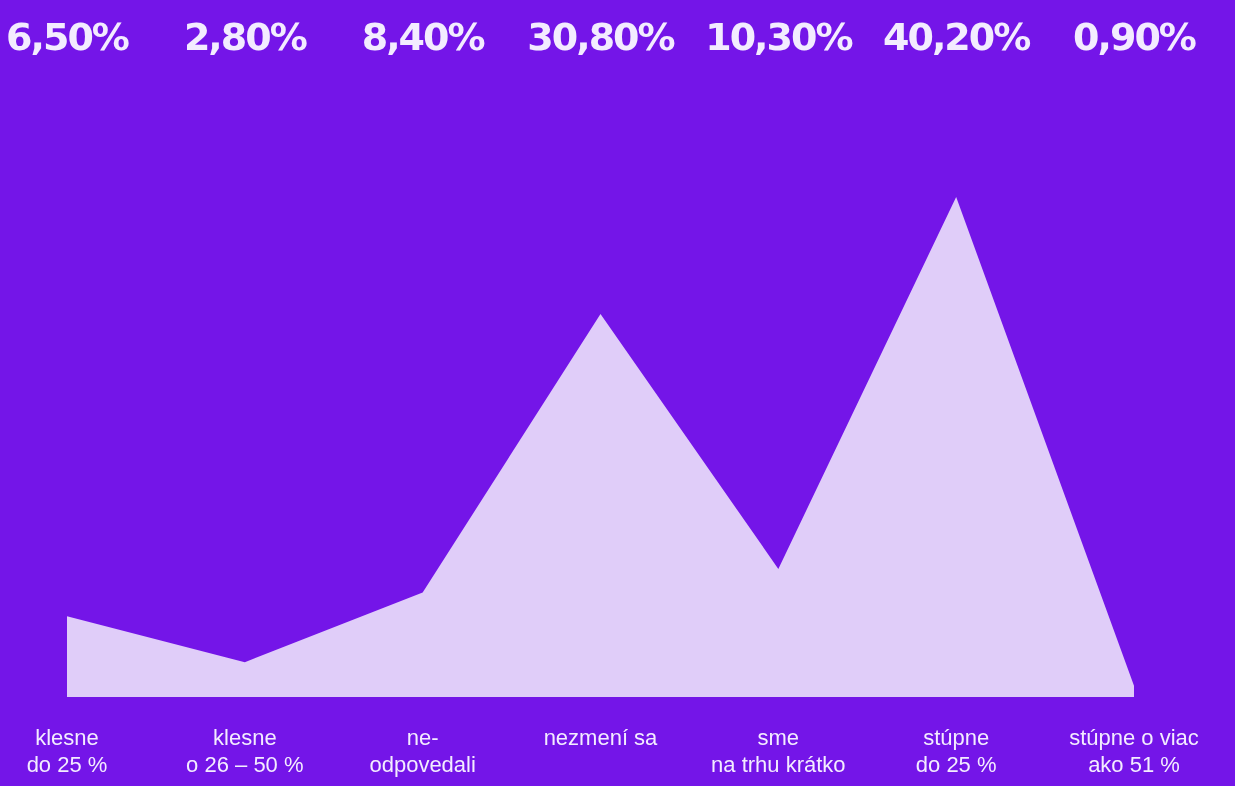 The image size is (1235, 786). Describe the element at coordinates (422, 751) in the screenshot. I see `x-tick-label: ne- odpovedali` at that location.